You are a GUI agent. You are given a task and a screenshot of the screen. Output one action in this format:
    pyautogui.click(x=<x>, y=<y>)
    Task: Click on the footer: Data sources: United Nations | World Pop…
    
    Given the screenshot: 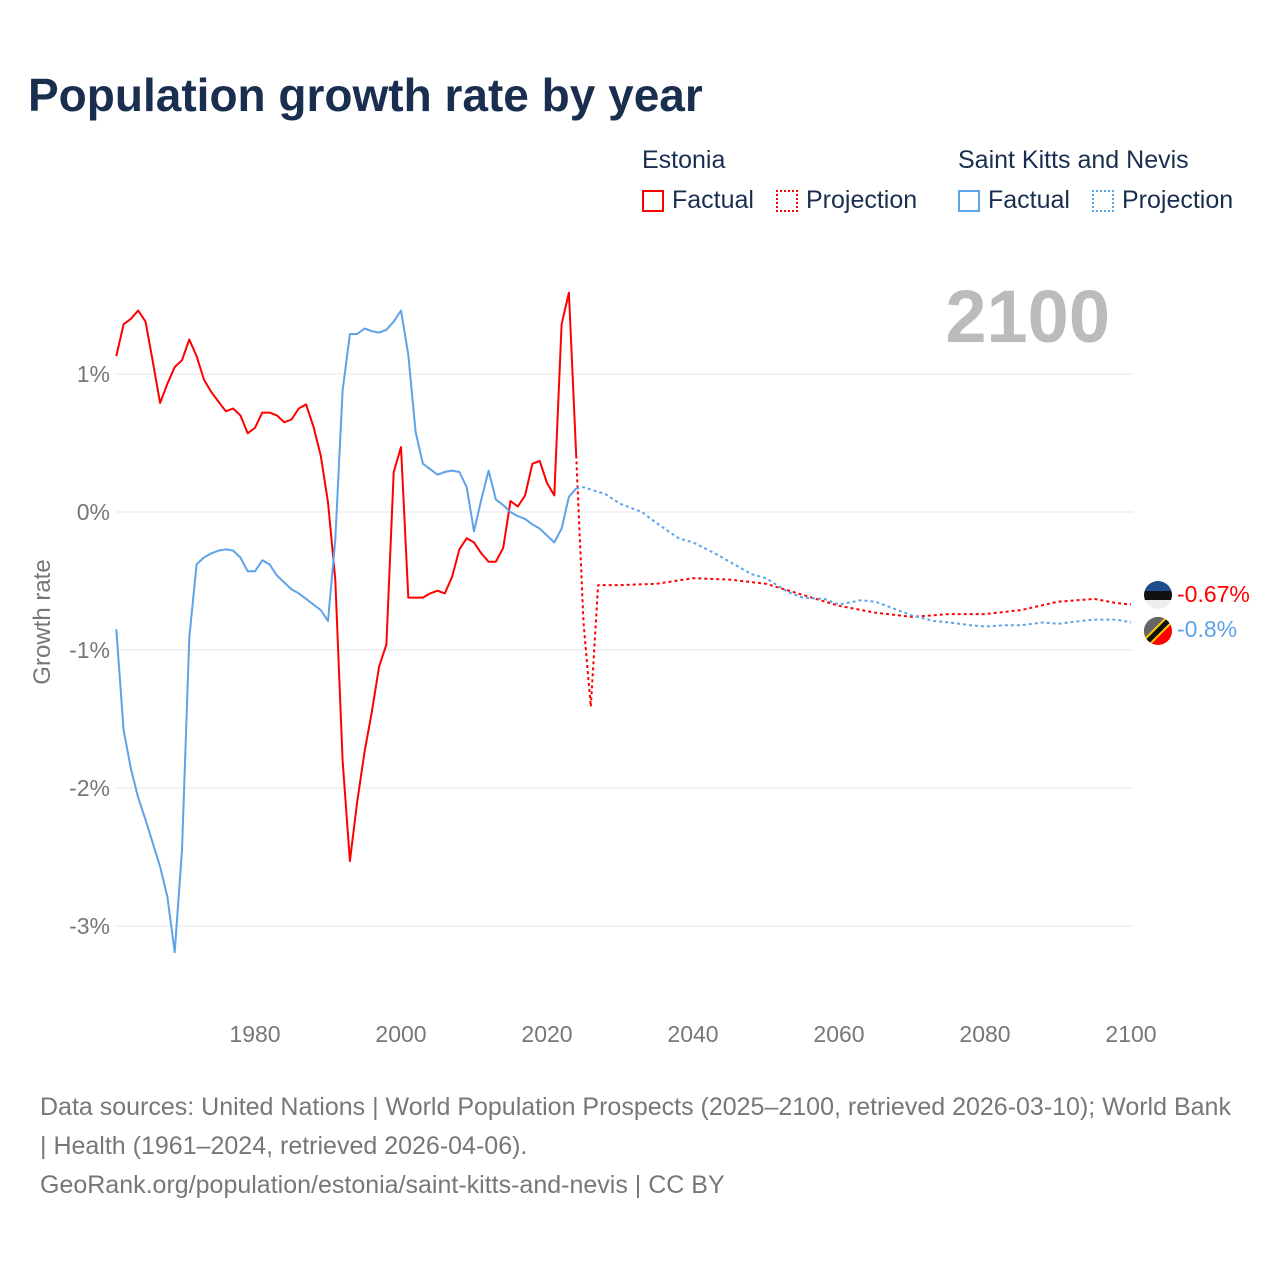 What is the action you would take?
    pyautogui.click(x=640, y=1146)
    